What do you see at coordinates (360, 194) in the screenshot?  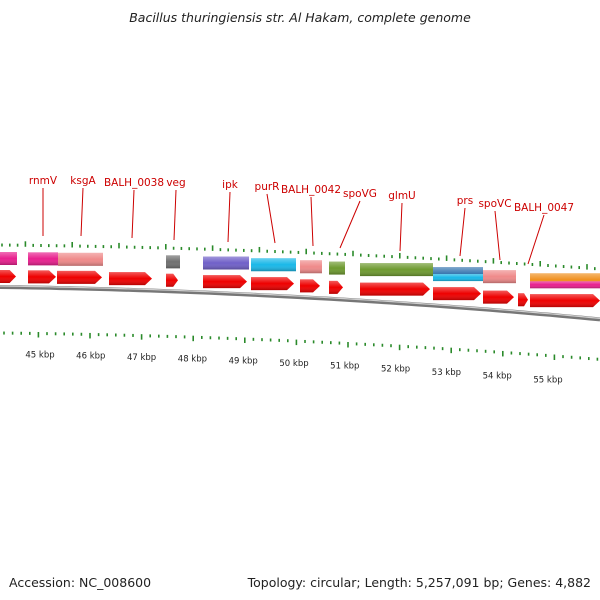 I see `gene-label: spoVG` at bounding box center [360, 194].